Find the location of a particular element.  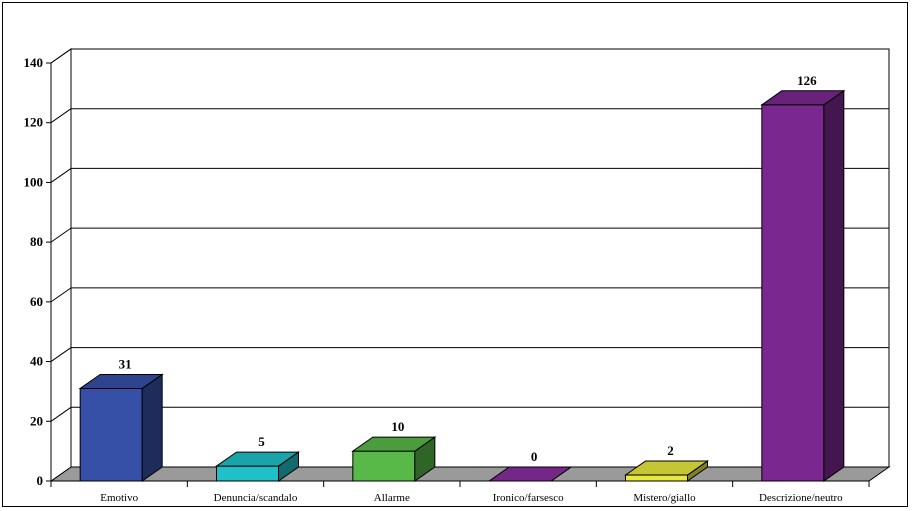

data-label: 10 is located at coordinates (397, 426).